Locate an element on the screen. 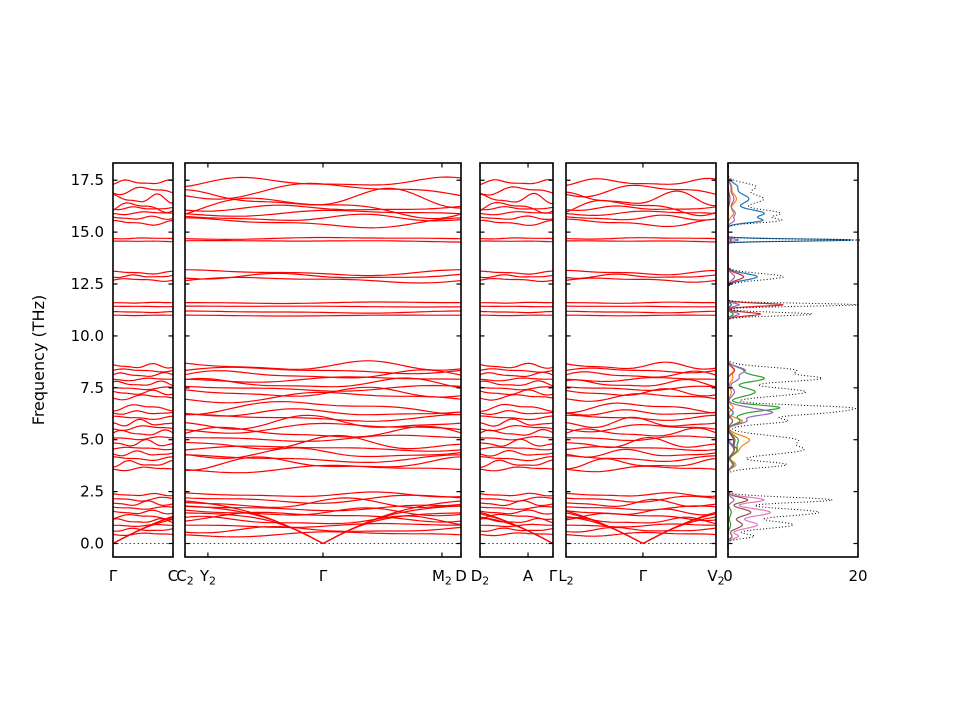 The image size is (960, 720). y-tick-label: 5.0 is located at coordinates (92, 440).